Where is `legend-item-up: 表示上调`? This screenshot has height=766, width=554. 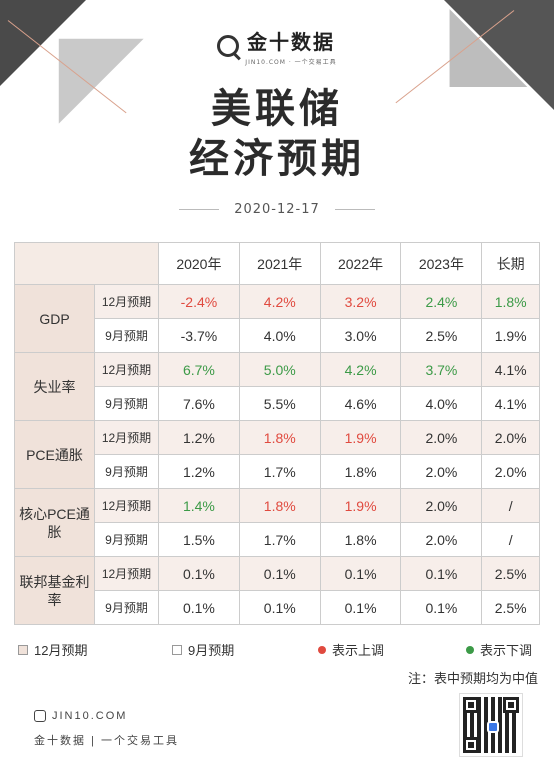 legend-item-up: 表示上调 is located at coordinates (351, 649).